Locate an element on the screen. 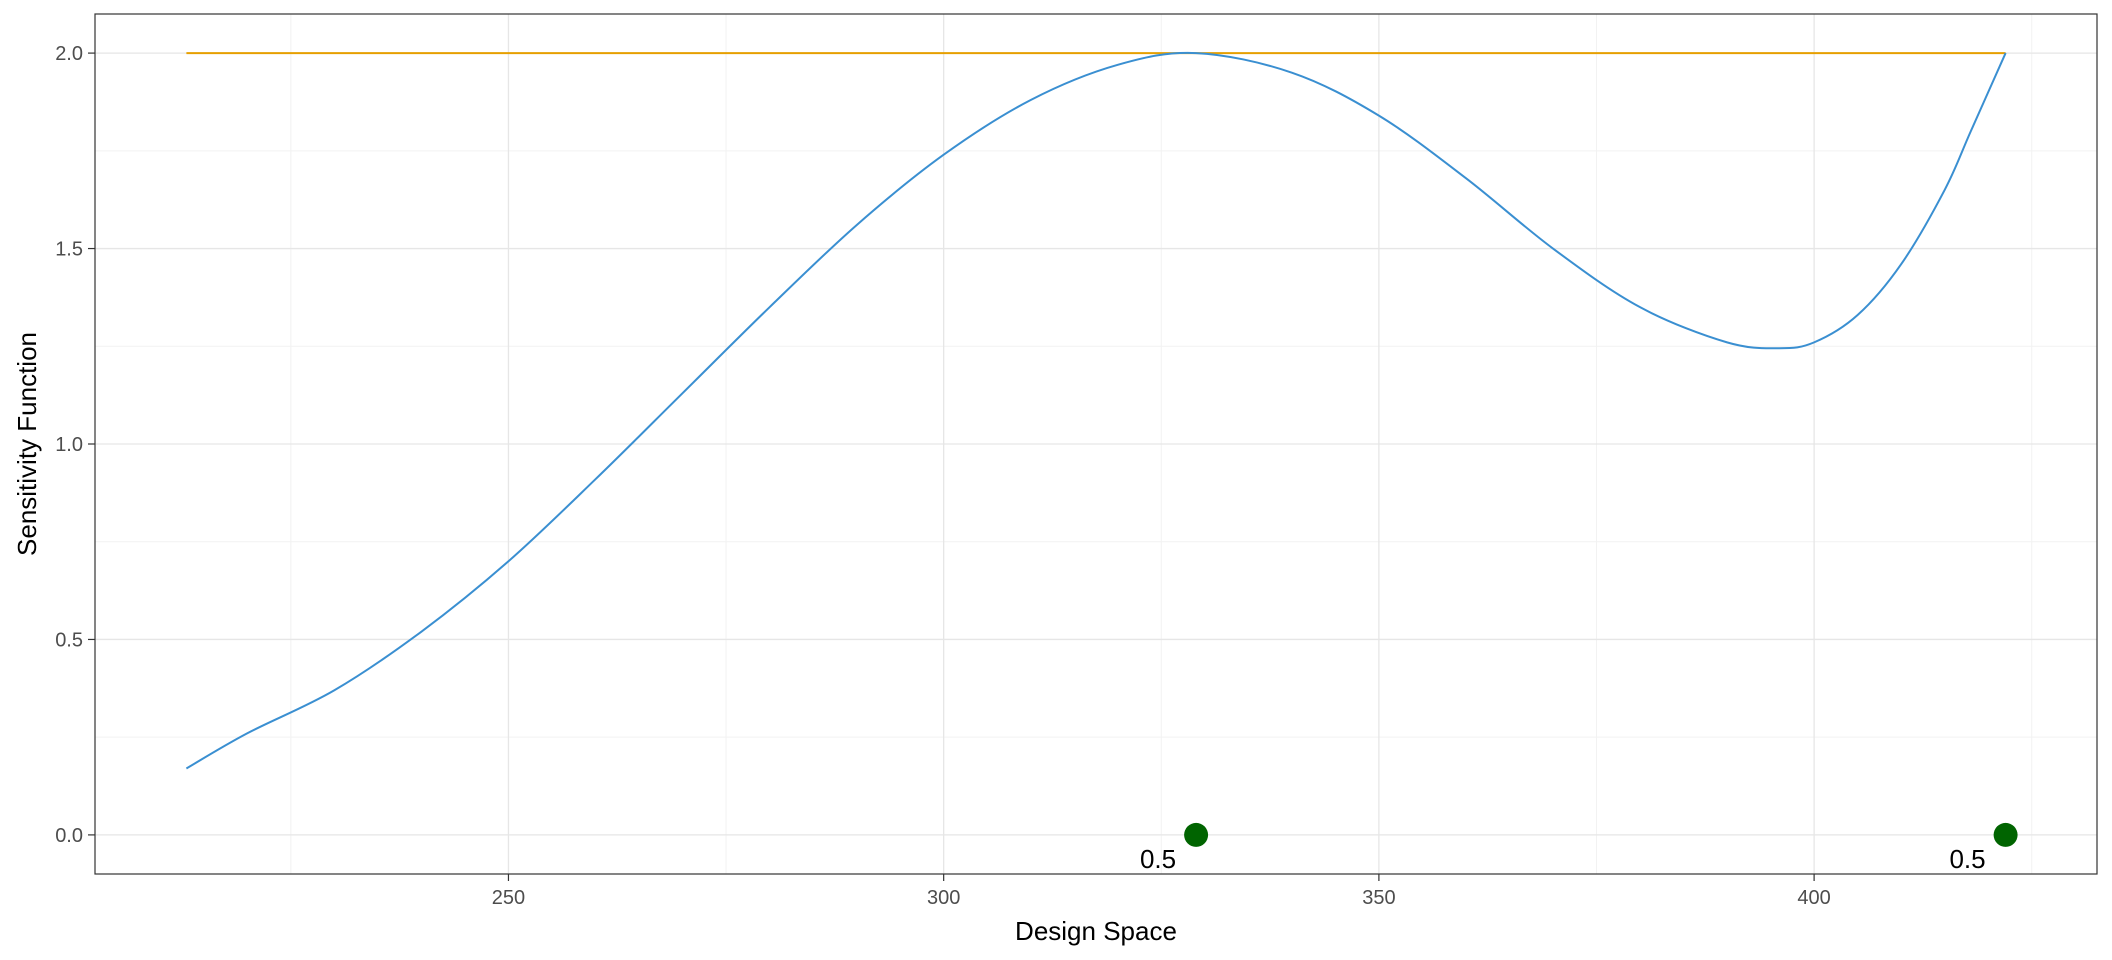 Image resolution: width=2112 pixels, height=960 pixels. x-tick-label: 400 is located at coordinates (1813, 898).